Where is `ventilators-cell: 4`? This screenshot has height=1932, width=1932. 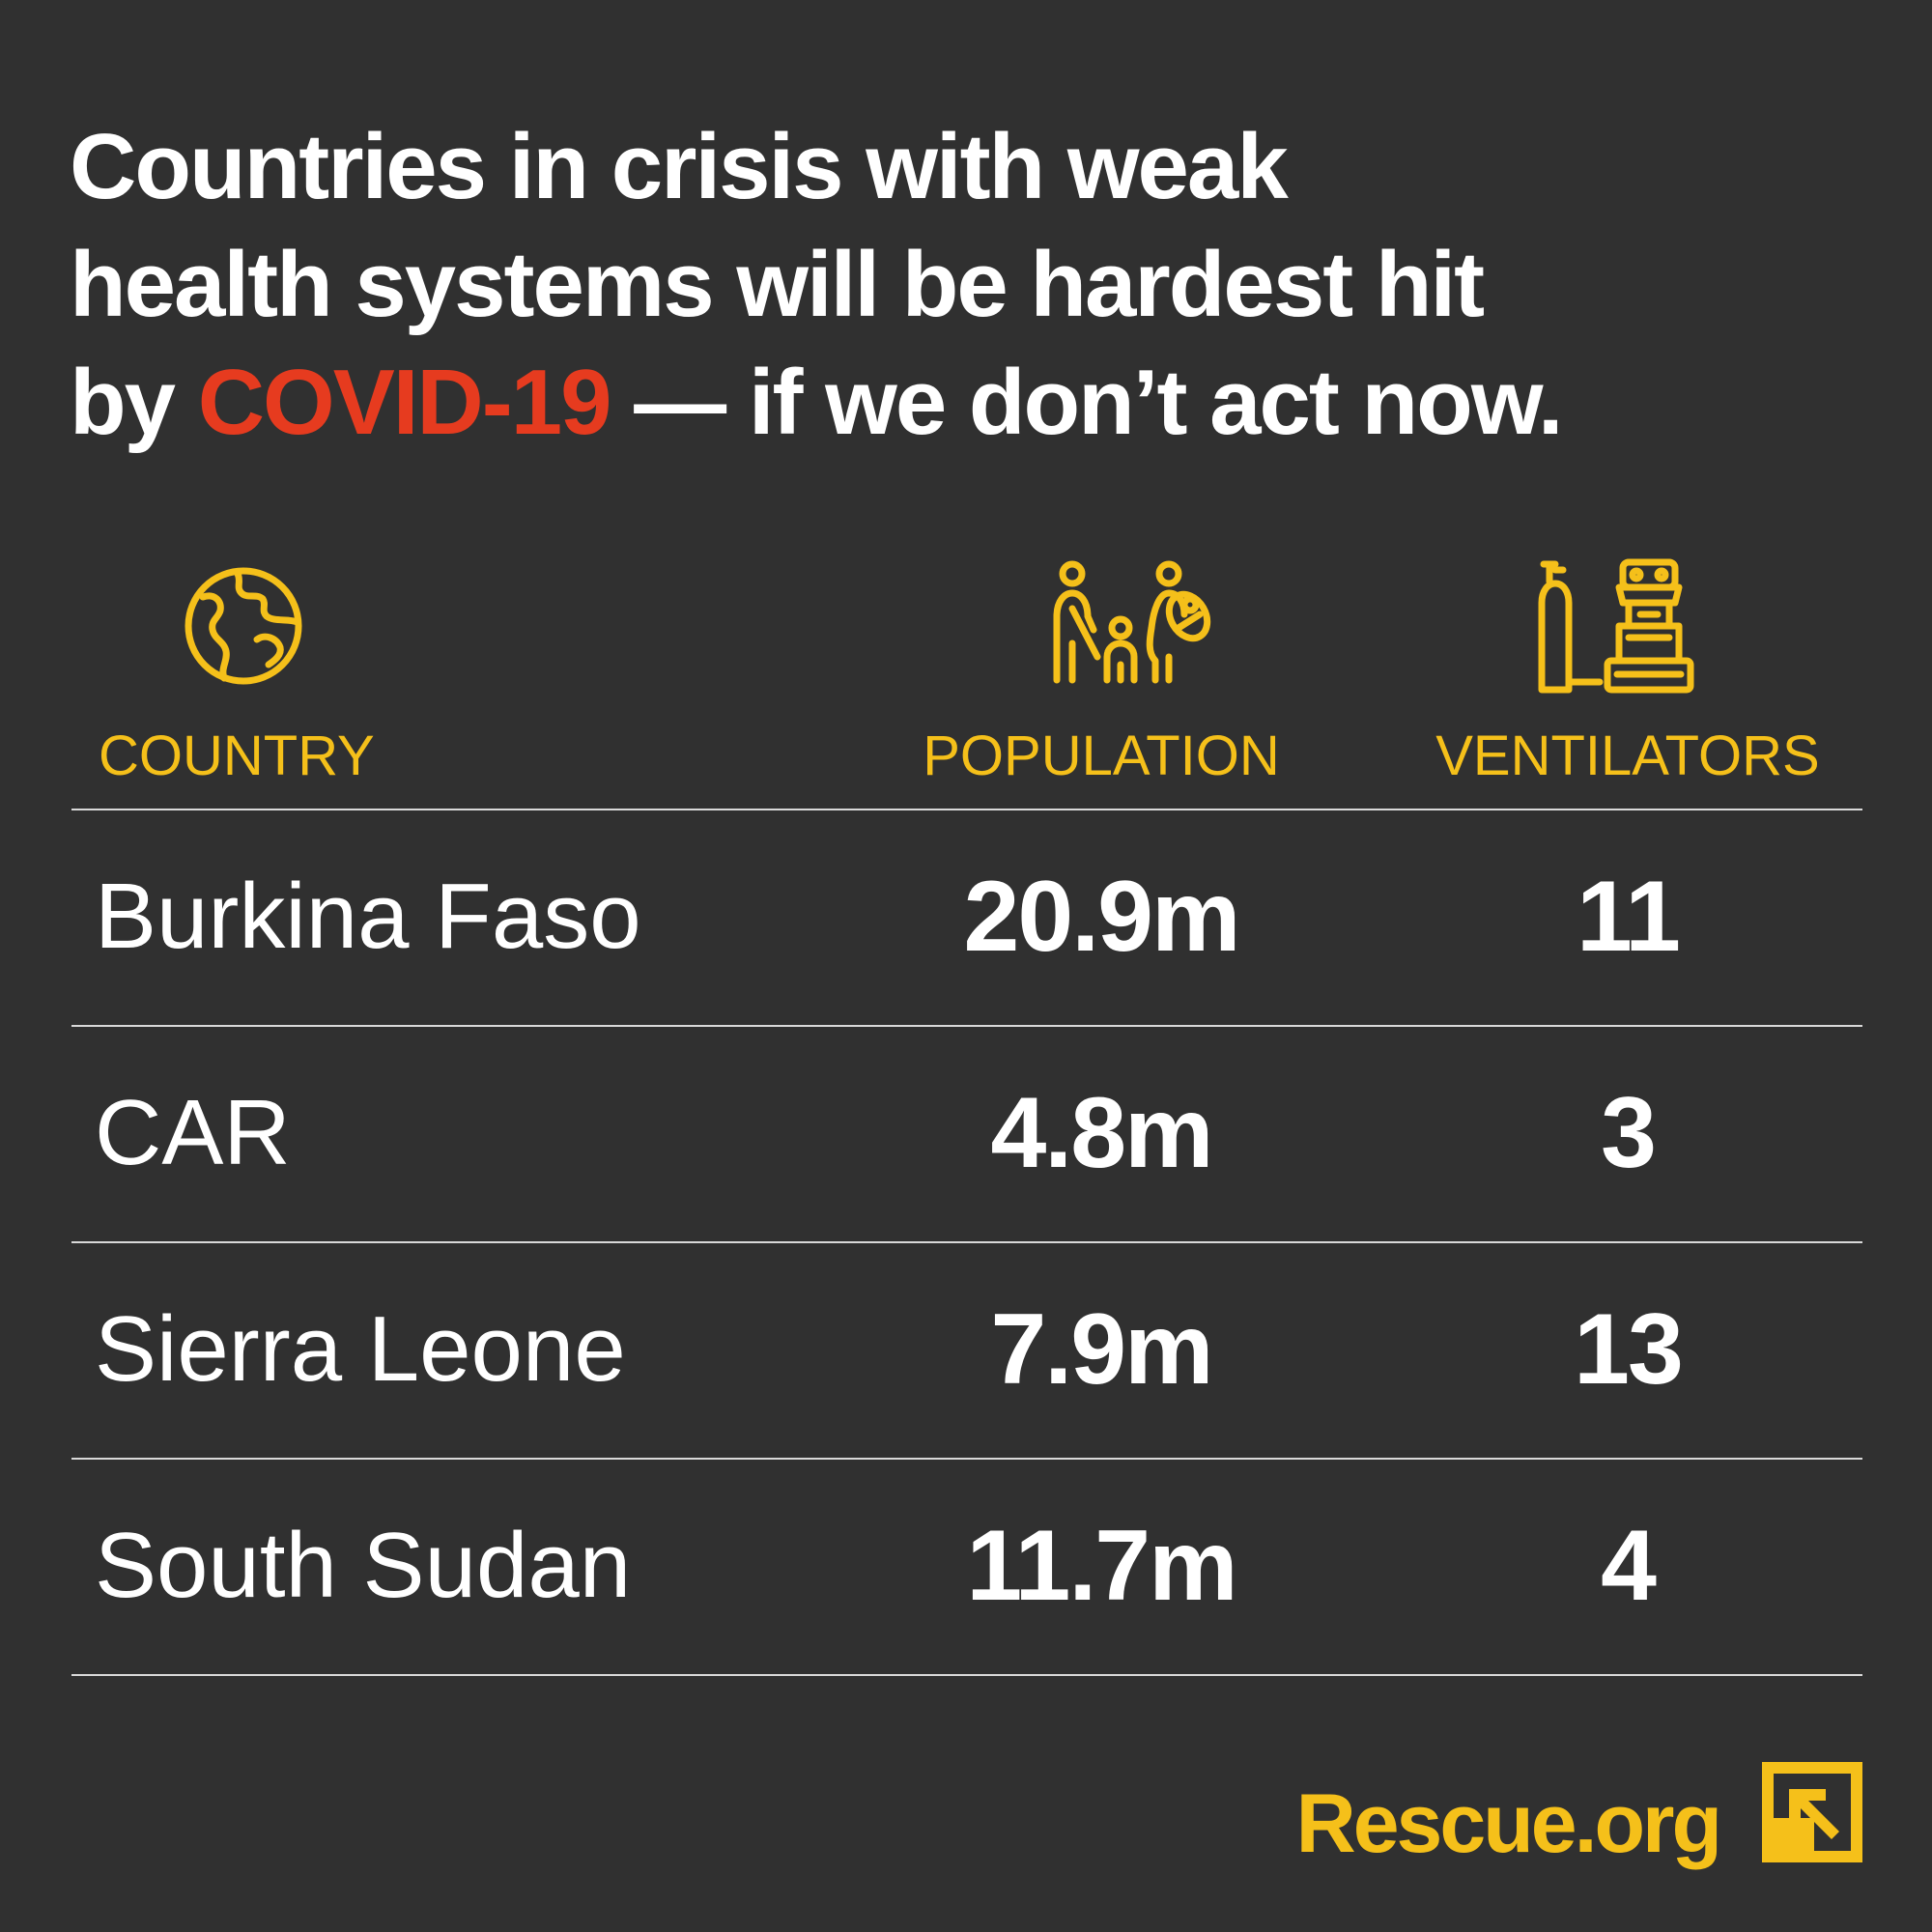
ventilators-cell: 4 is located at coordinates (1629, 1566).